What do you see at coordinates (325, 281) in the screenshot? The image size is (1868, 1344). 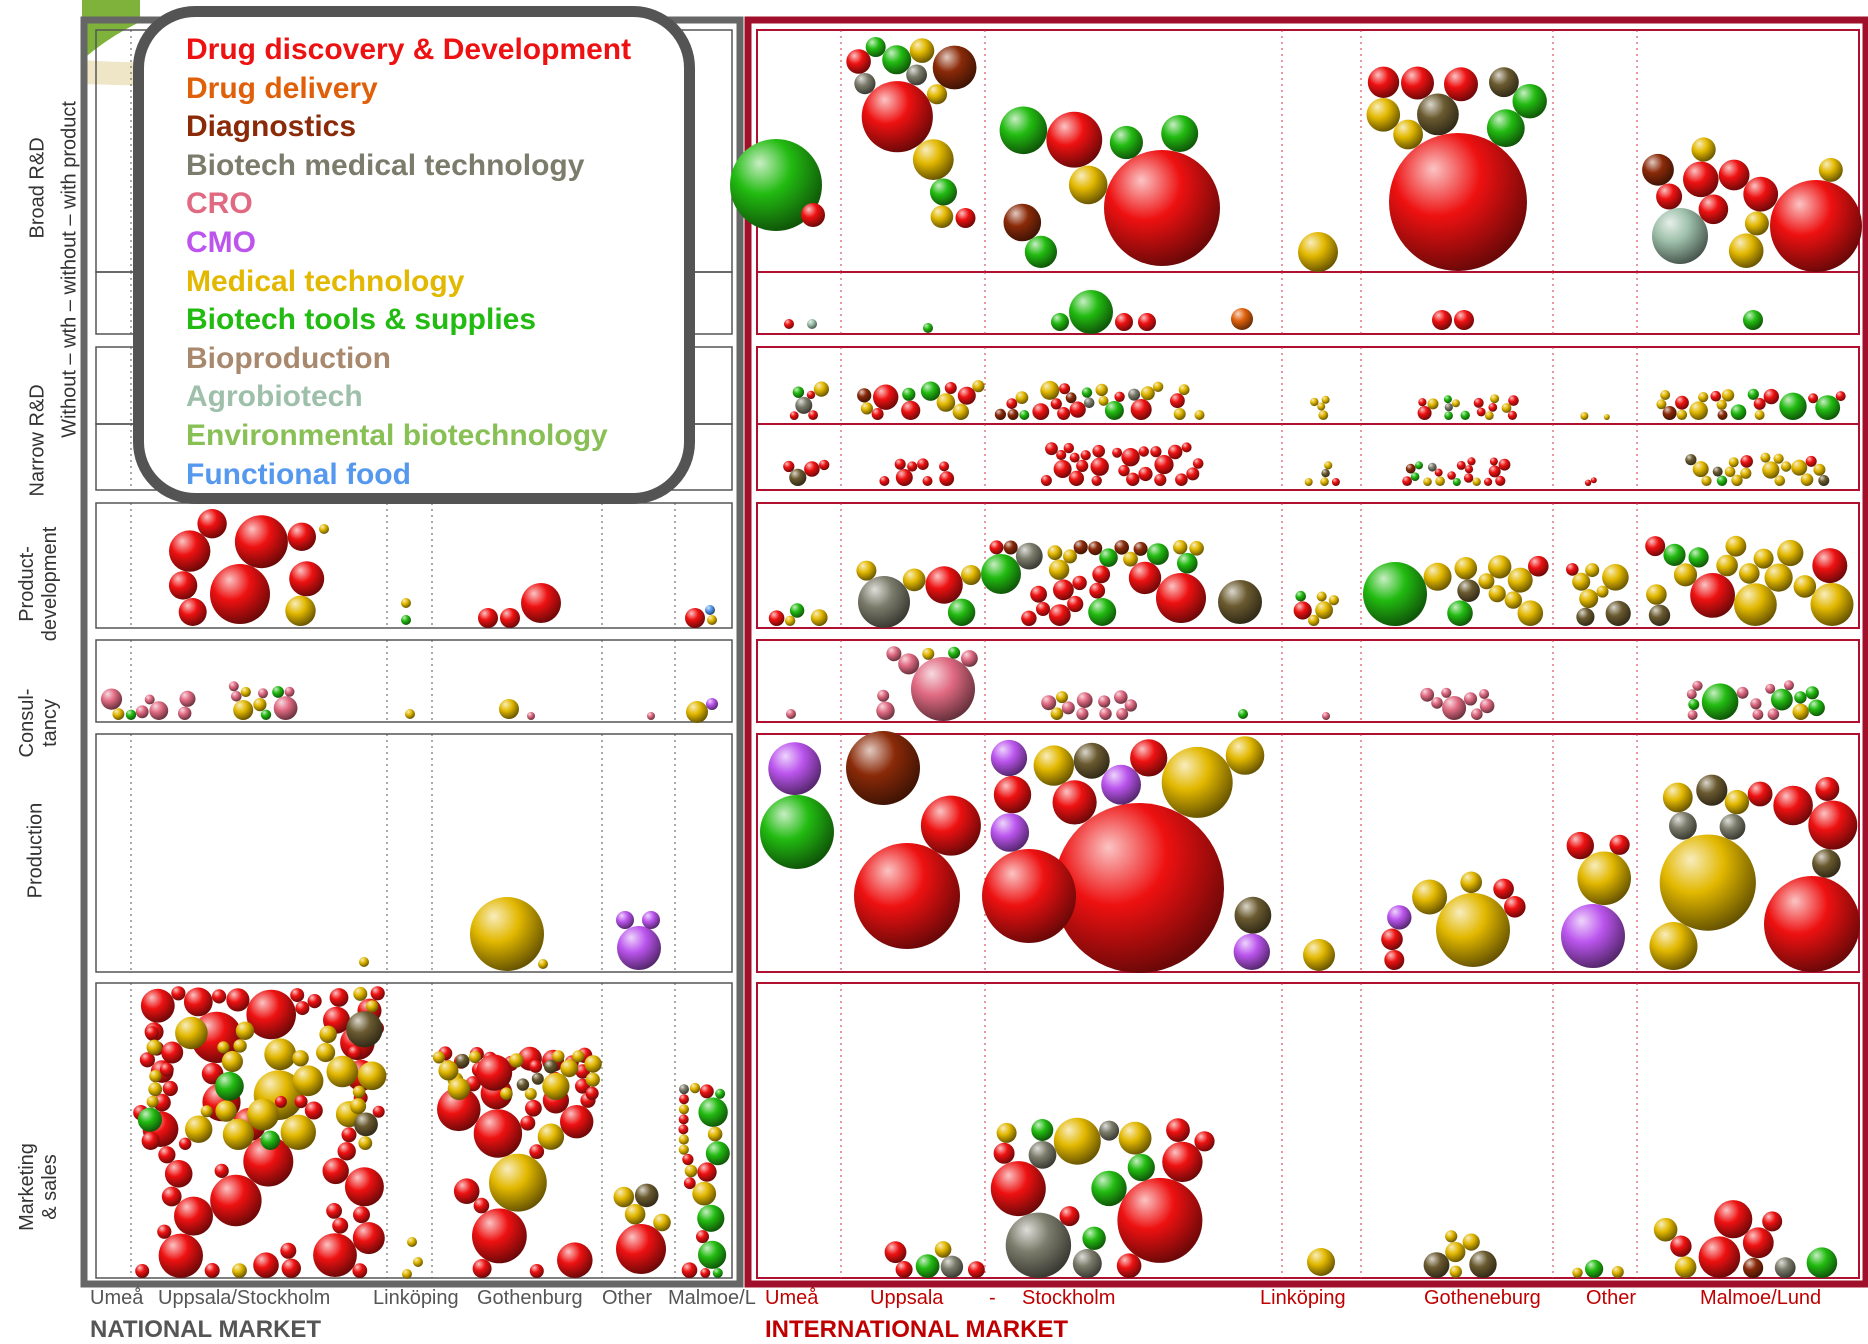 I see `legend-medical-technology: Medical technology` at bounding box center [325, 281].